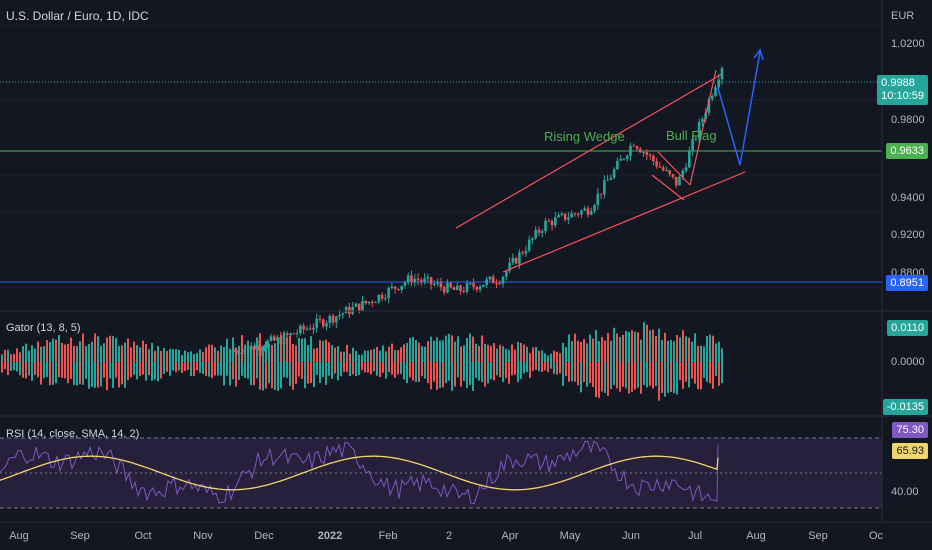  Describe the element at coordinates (691, 135) in the screenshot. I see `bull-flag-label: Bull Flag` at that location.